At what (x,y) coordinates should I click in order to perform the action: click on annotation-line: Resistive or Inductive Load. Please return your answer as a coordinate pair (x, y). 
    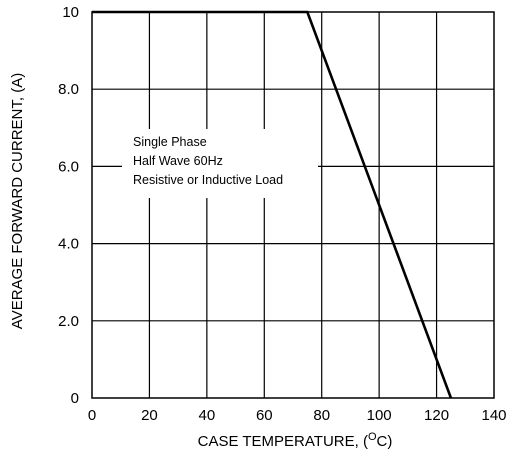
    Looking at the image, I should click on (208, 180).